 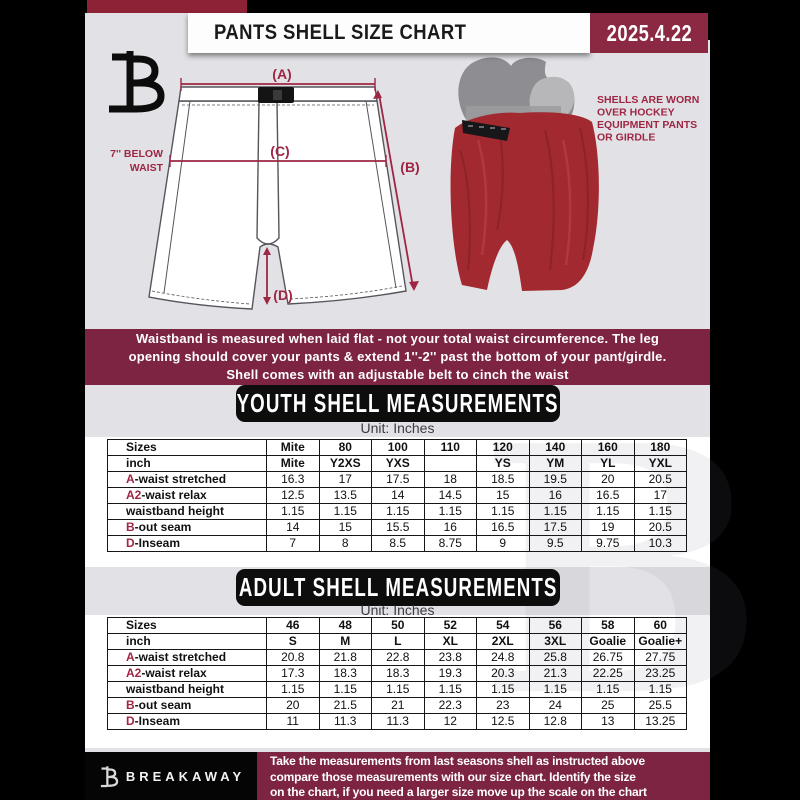 What do you see at coordinates (647, 125) in the screenshot?
I see `photo-caption-line3: EQUIPMENT PANTS` at bounding box center [647, 125].